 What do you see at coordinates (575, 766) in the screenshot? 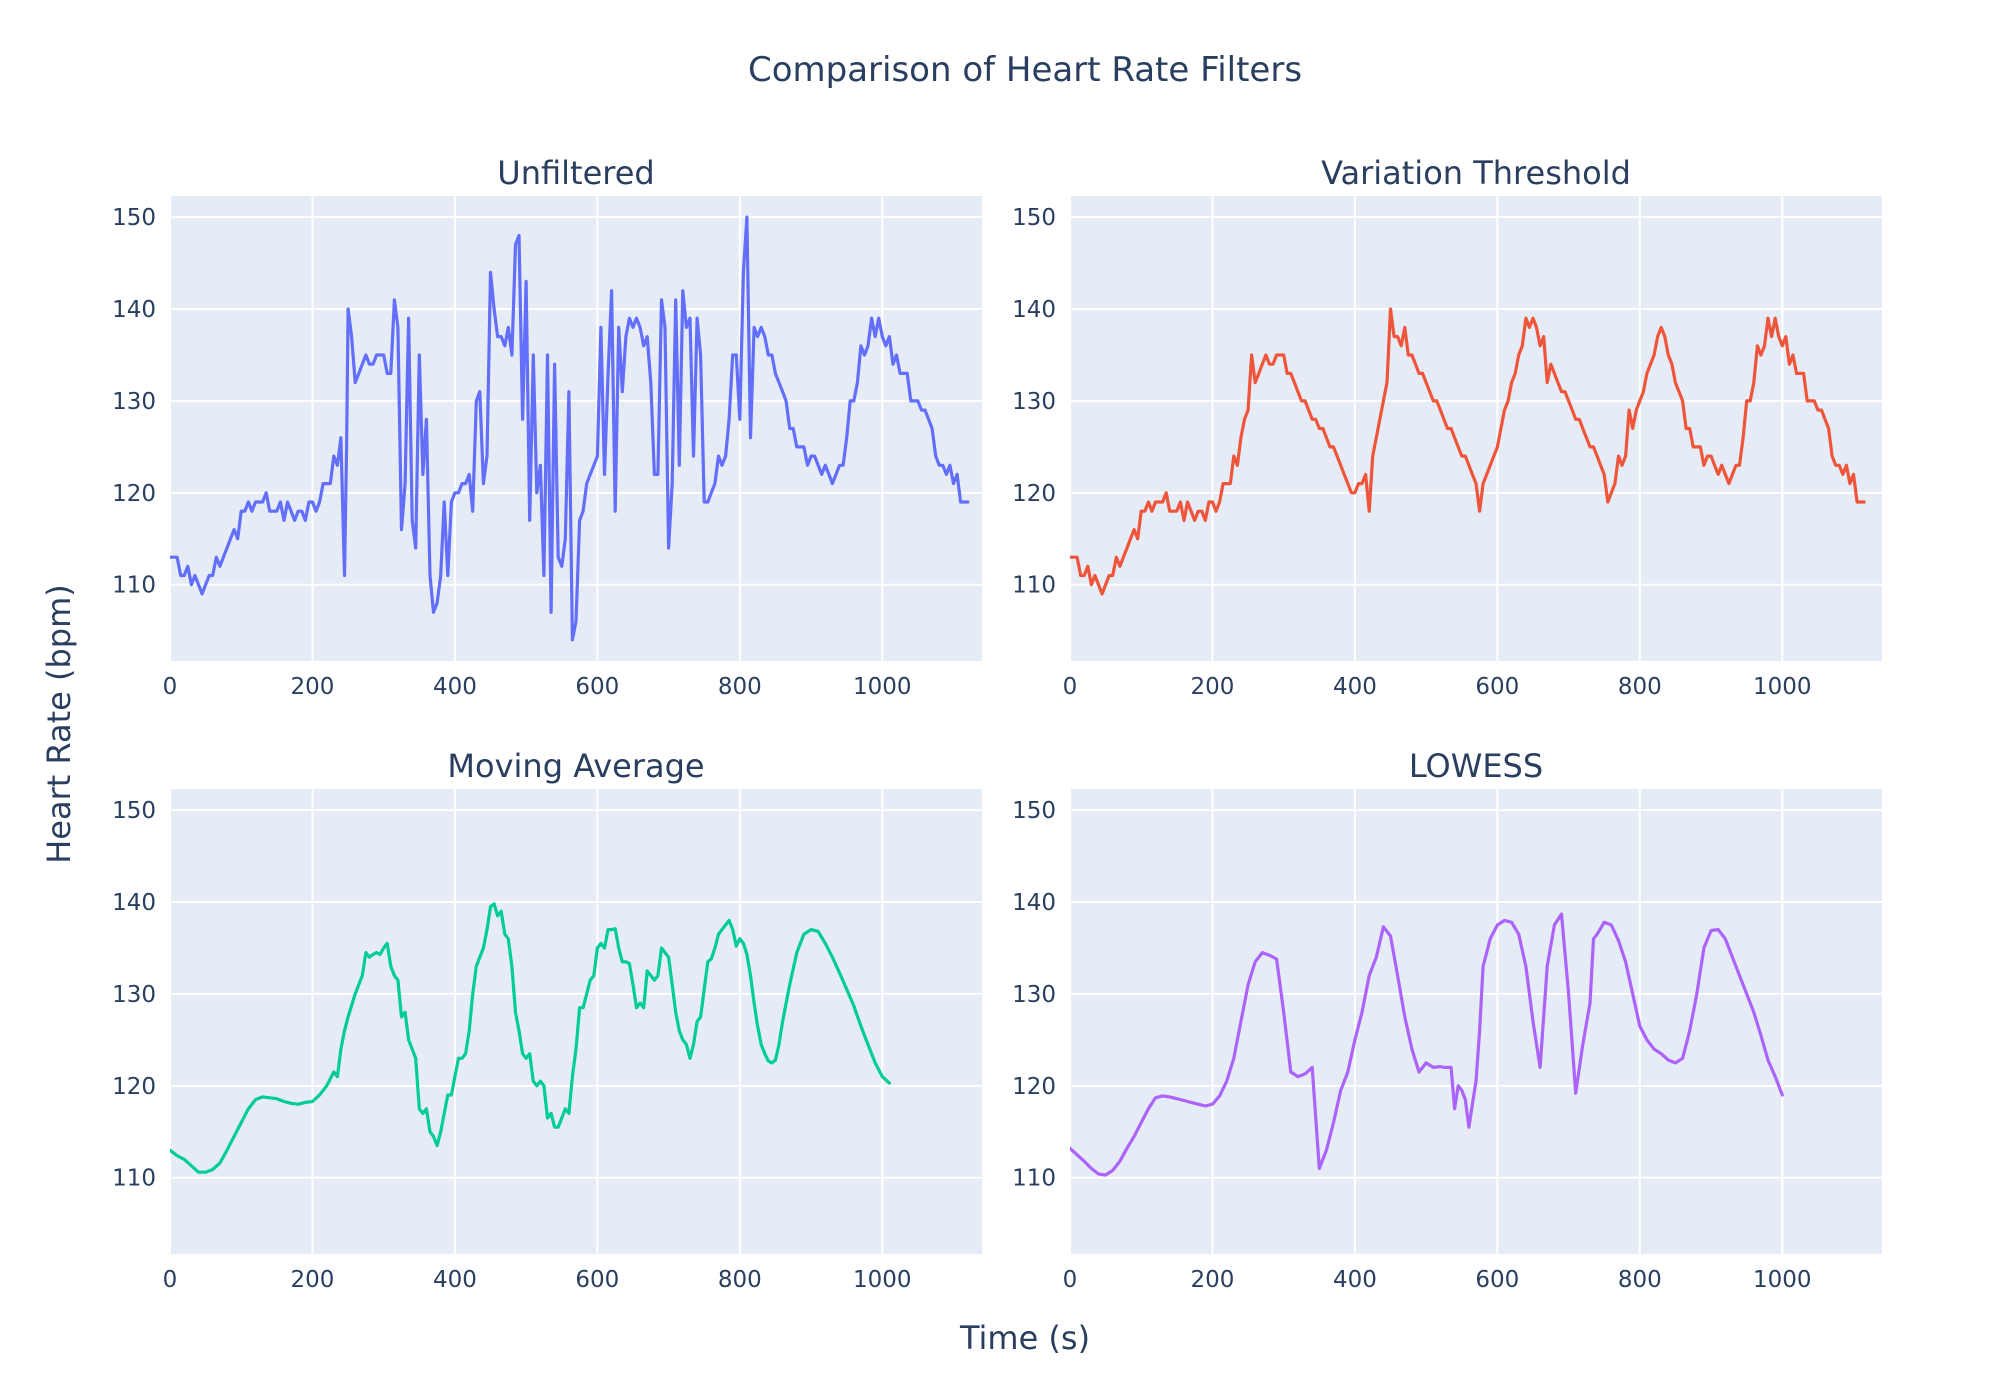
I see `subplot-title: Moving Average` at bounding box center [575, 766].